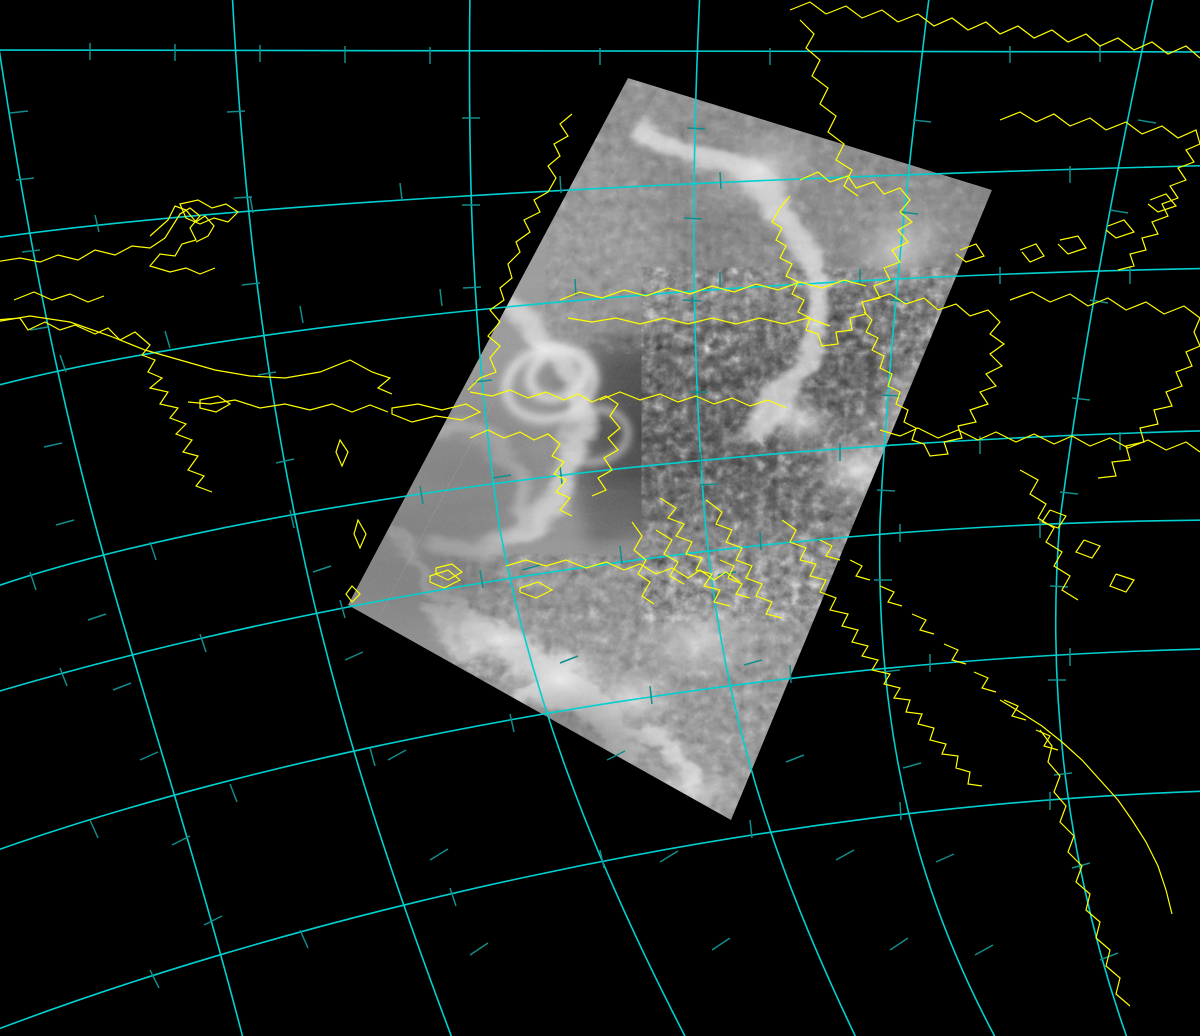  What do you see at coordinates (623, 571) in the screenshot?
I see `coastline-bristol-bay` at bounding box center [623, 571].